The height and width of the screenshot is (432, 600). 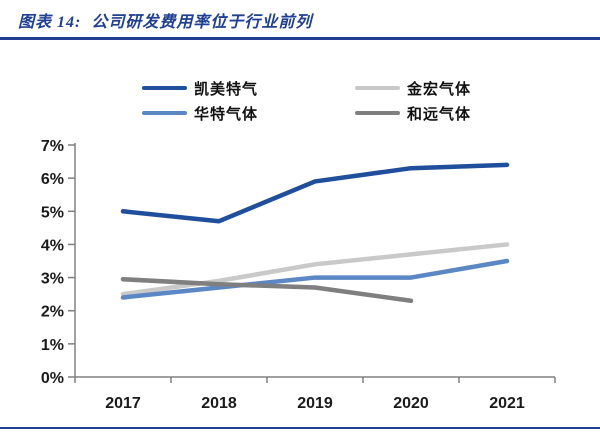 I want to click on legend-label: 凯美特气, so click(x=226, y=89).